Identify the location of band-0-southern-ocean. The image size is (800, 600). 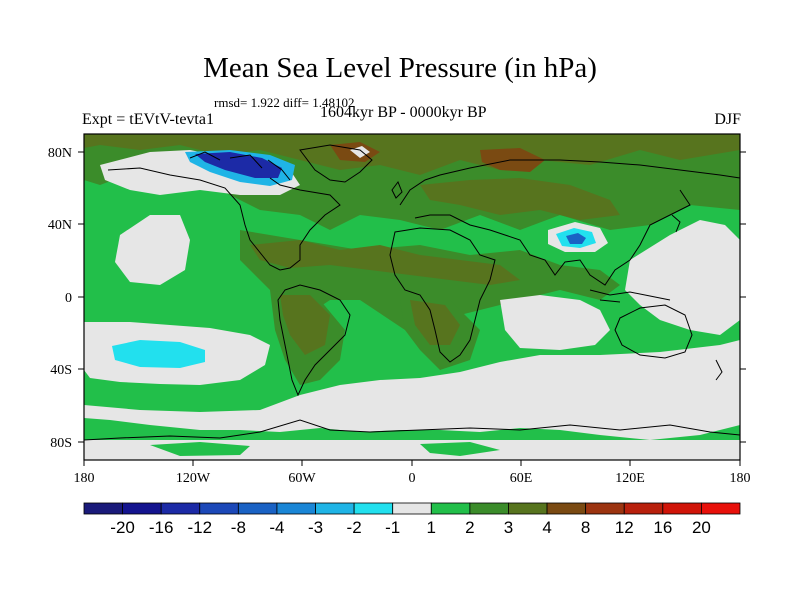
(412, 390).